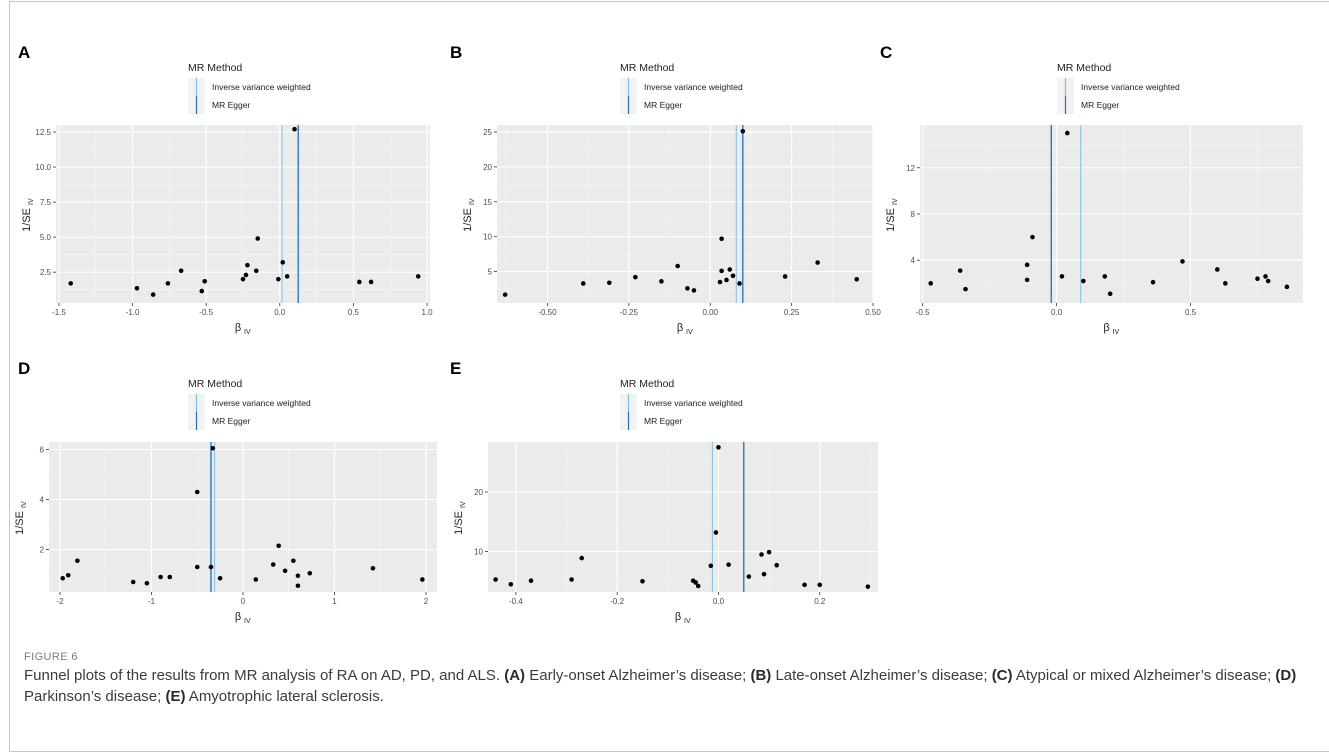 This screenshot has width=1329, height=753. Describe the element at coordinates (133, 312) in the screenshot. I see `x-tick-label: -1.0` at that location.